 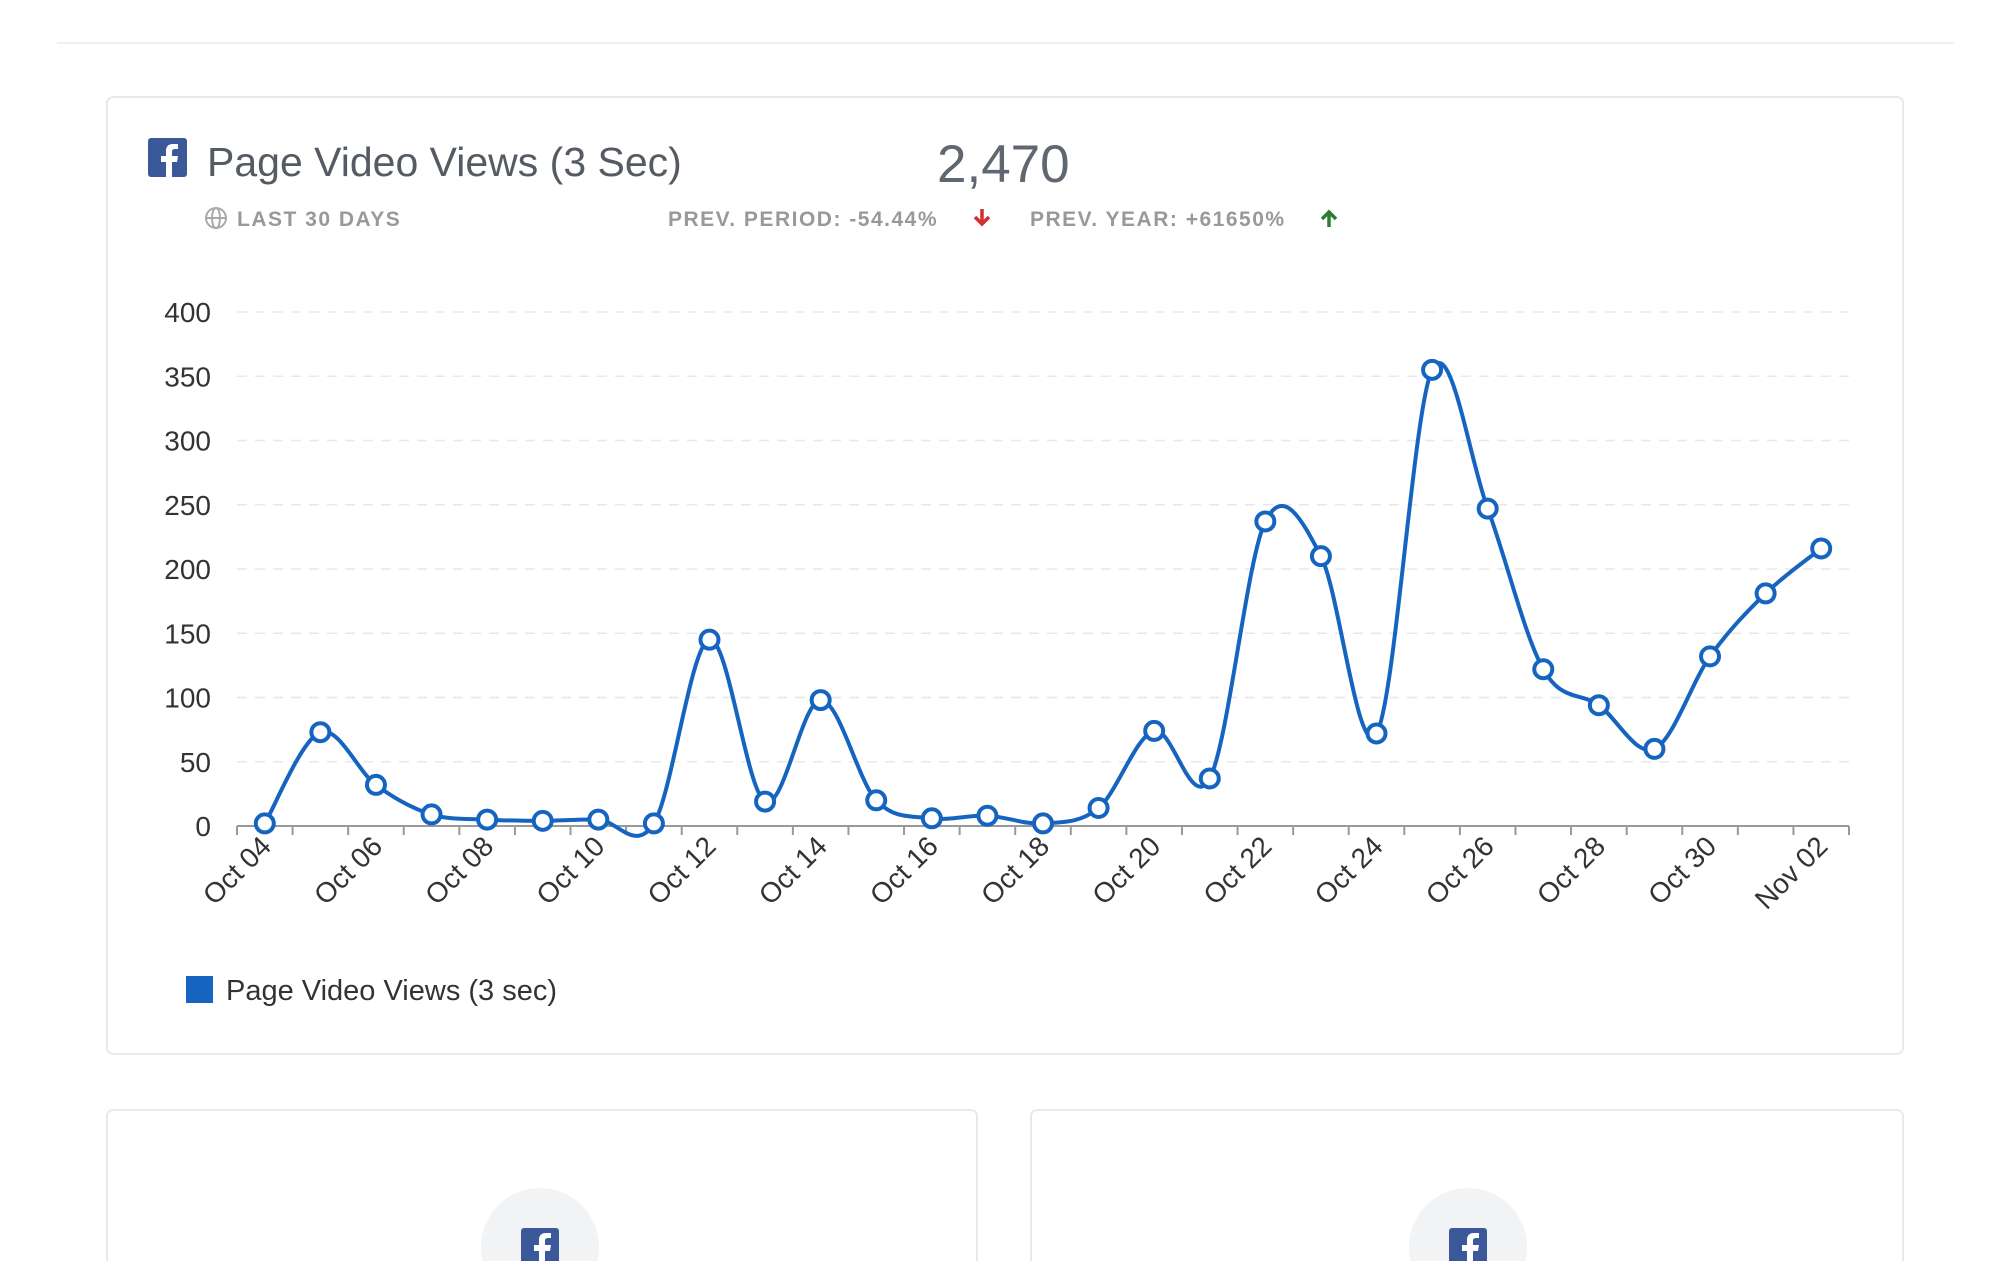 I want to click on total-value: 2,470, so click(x=1003, y=164).